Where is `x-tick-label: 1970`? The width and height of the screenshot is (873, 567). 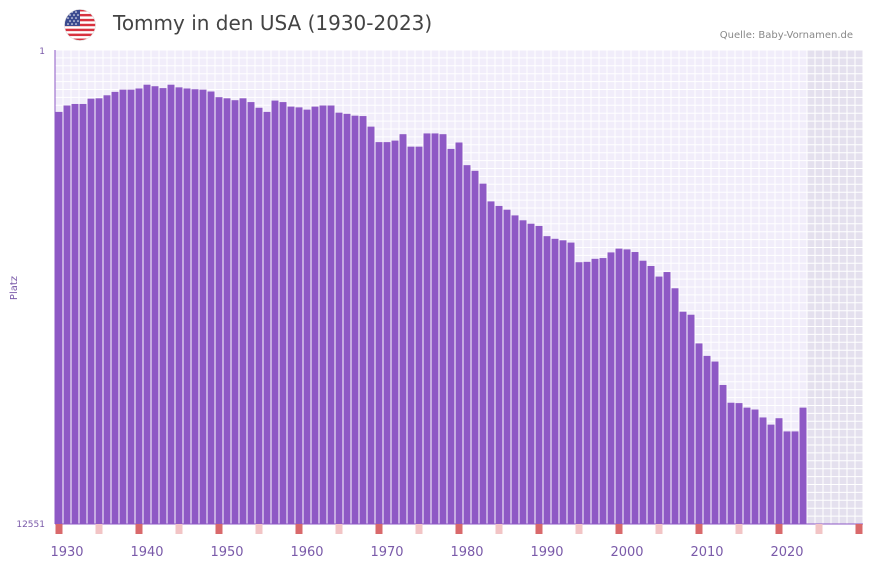 x-tick-label: 1970 is located at coordinates (386, 552).